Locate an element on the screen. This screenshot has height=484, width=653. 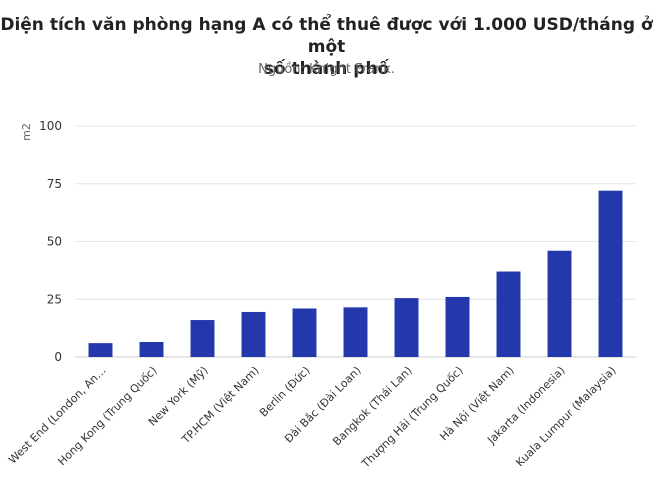
y-tick-label: 75 is located at coordinates (54, 184).